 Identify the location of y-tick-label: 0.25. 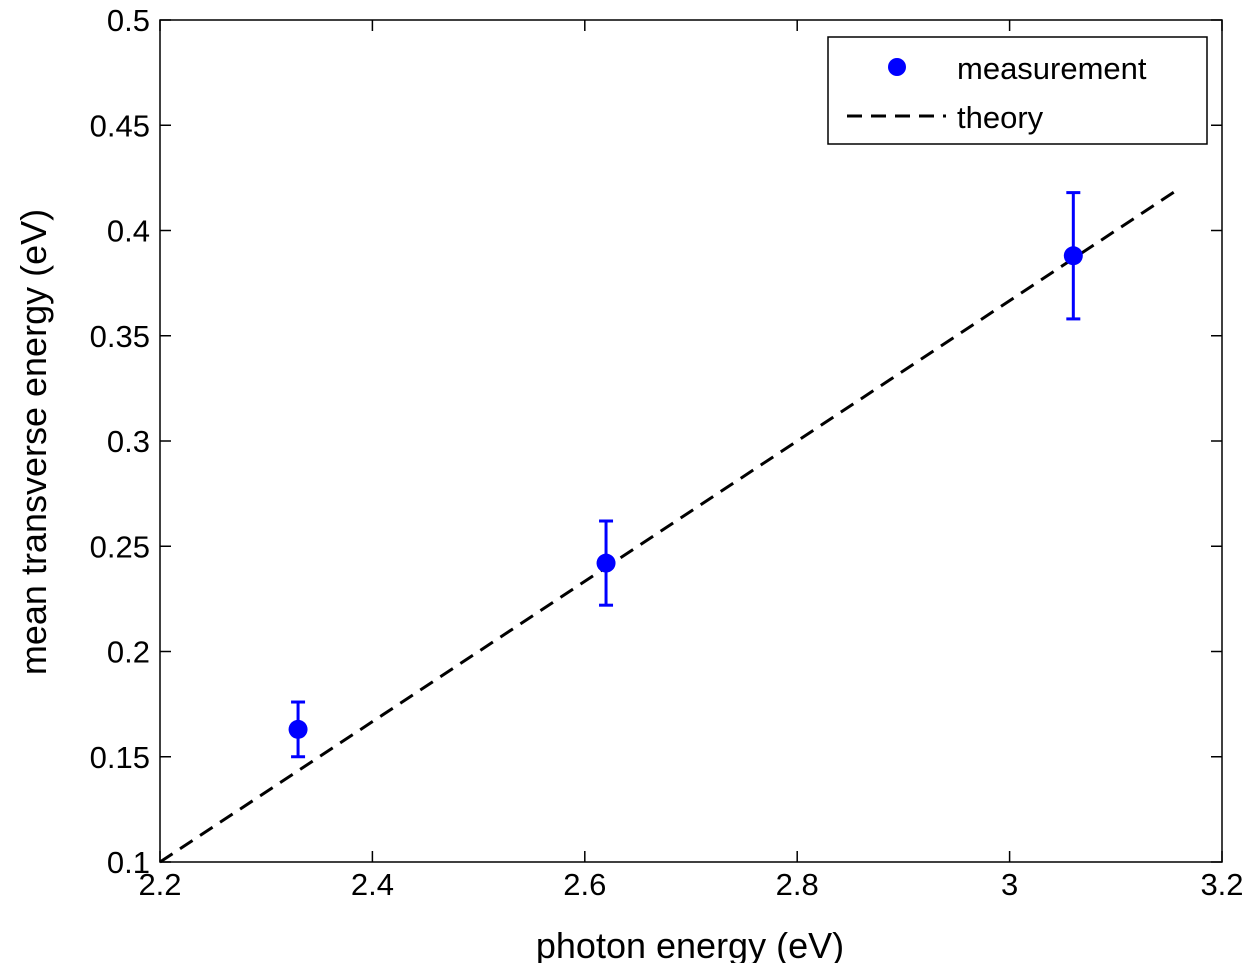
(120, 546).